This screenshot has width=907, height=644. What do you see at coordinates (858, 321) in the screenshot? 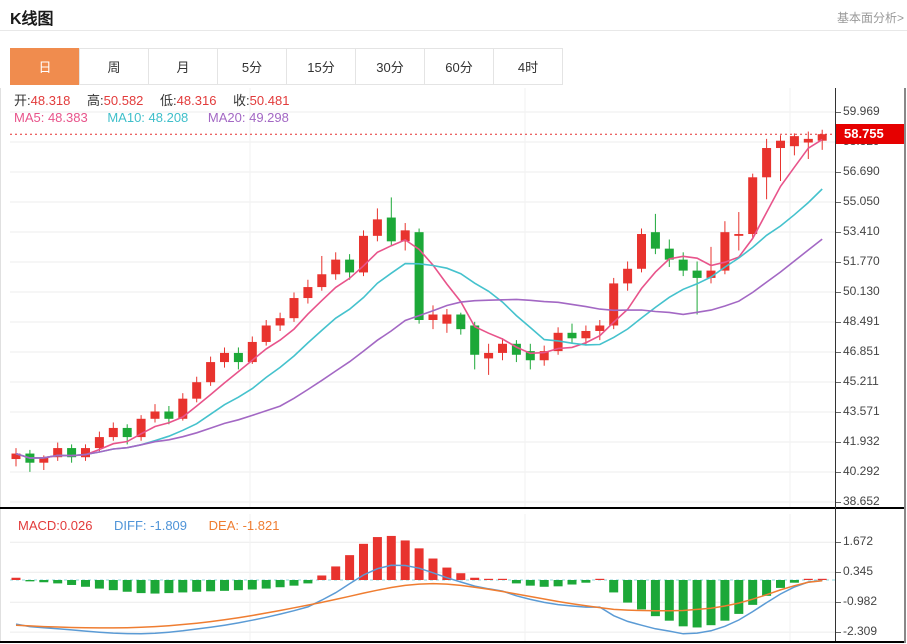
I see `price-axis-label: 48.491` at bounding box center [858, 321].